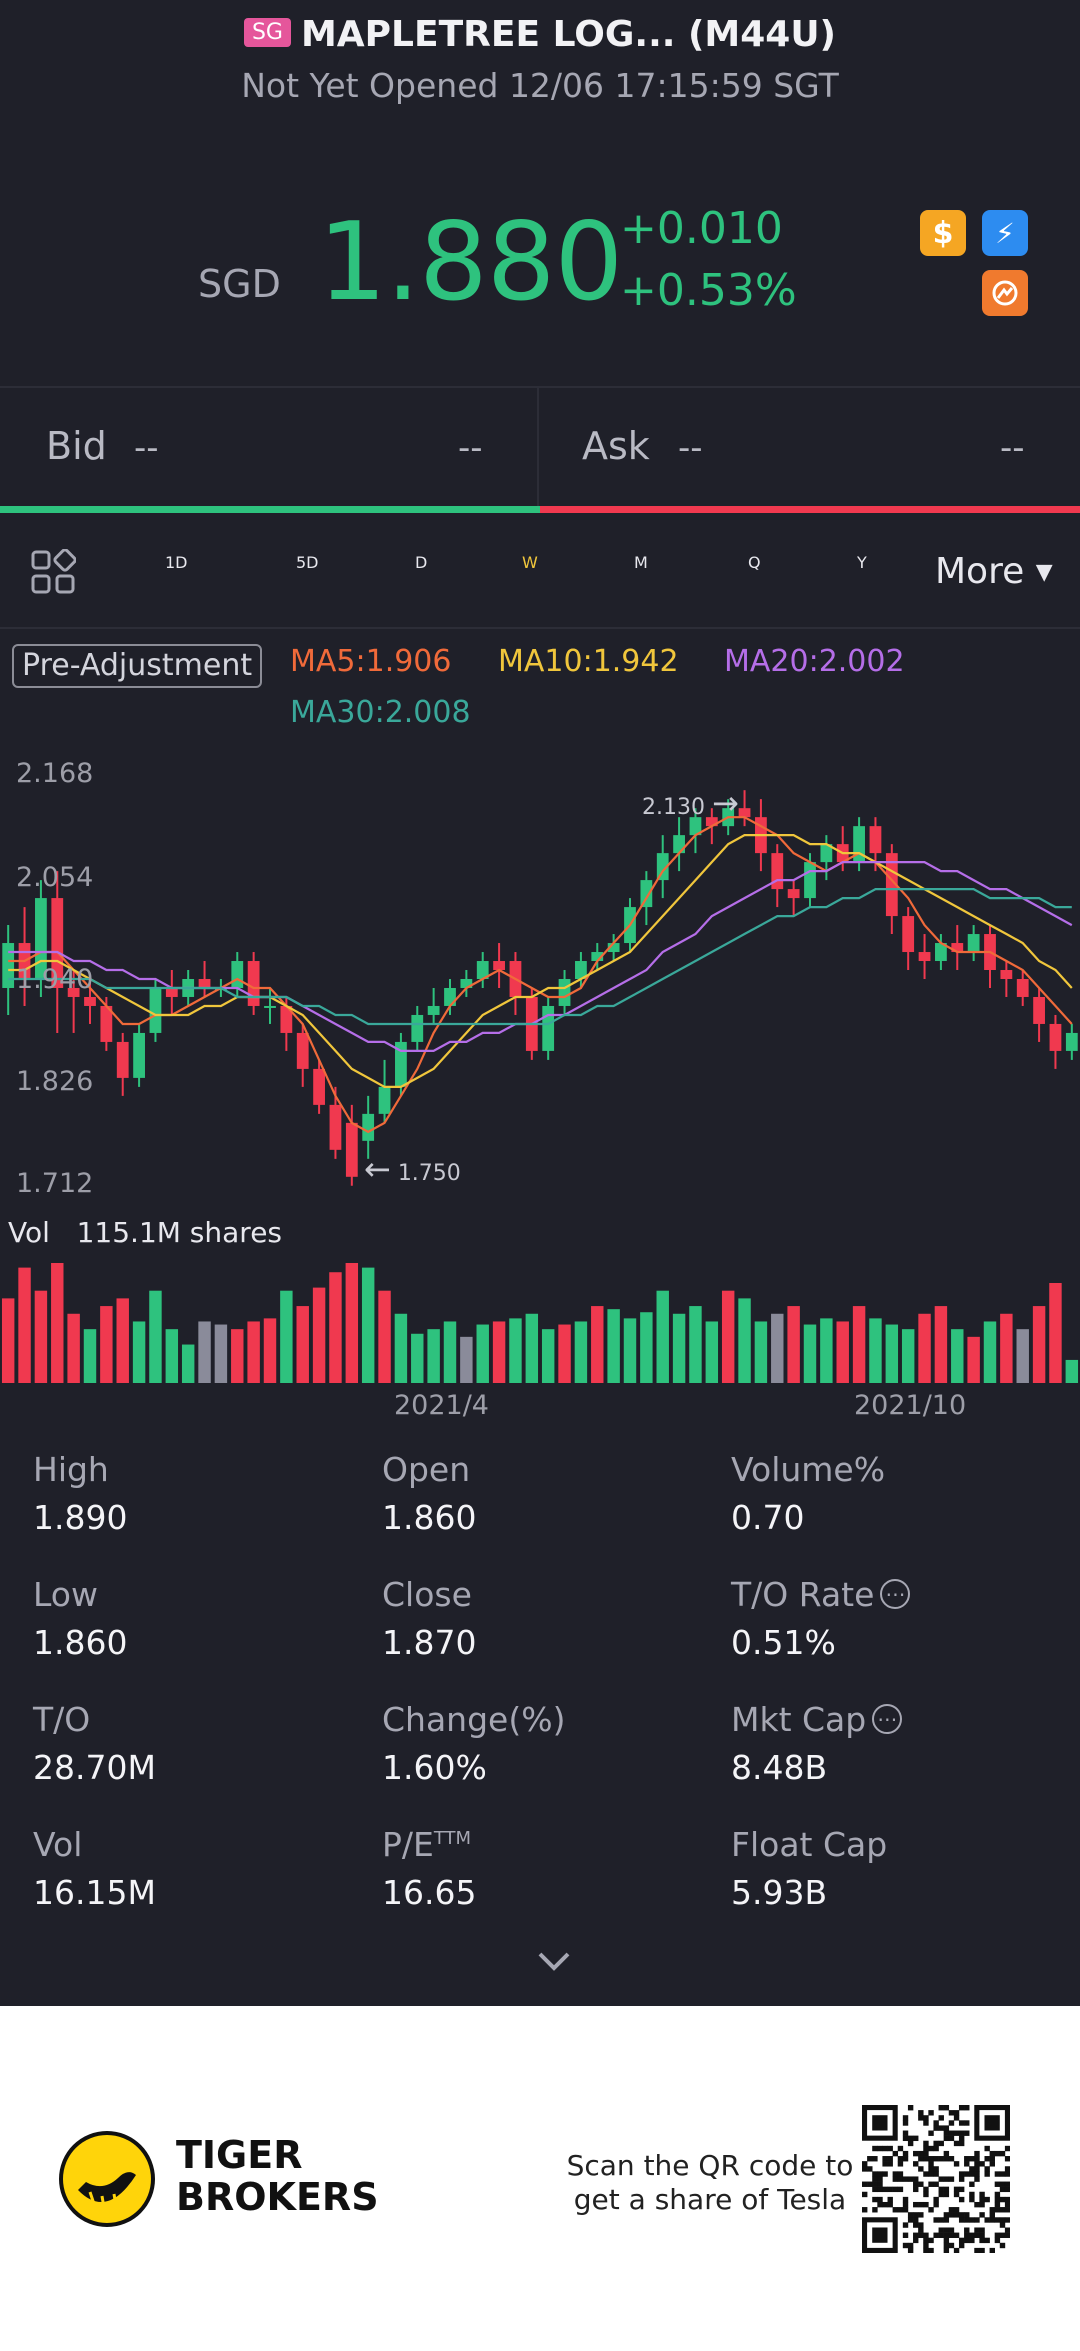 The image size is (1080, 2351). I want to click on tab-d: D, so click(421, 562).